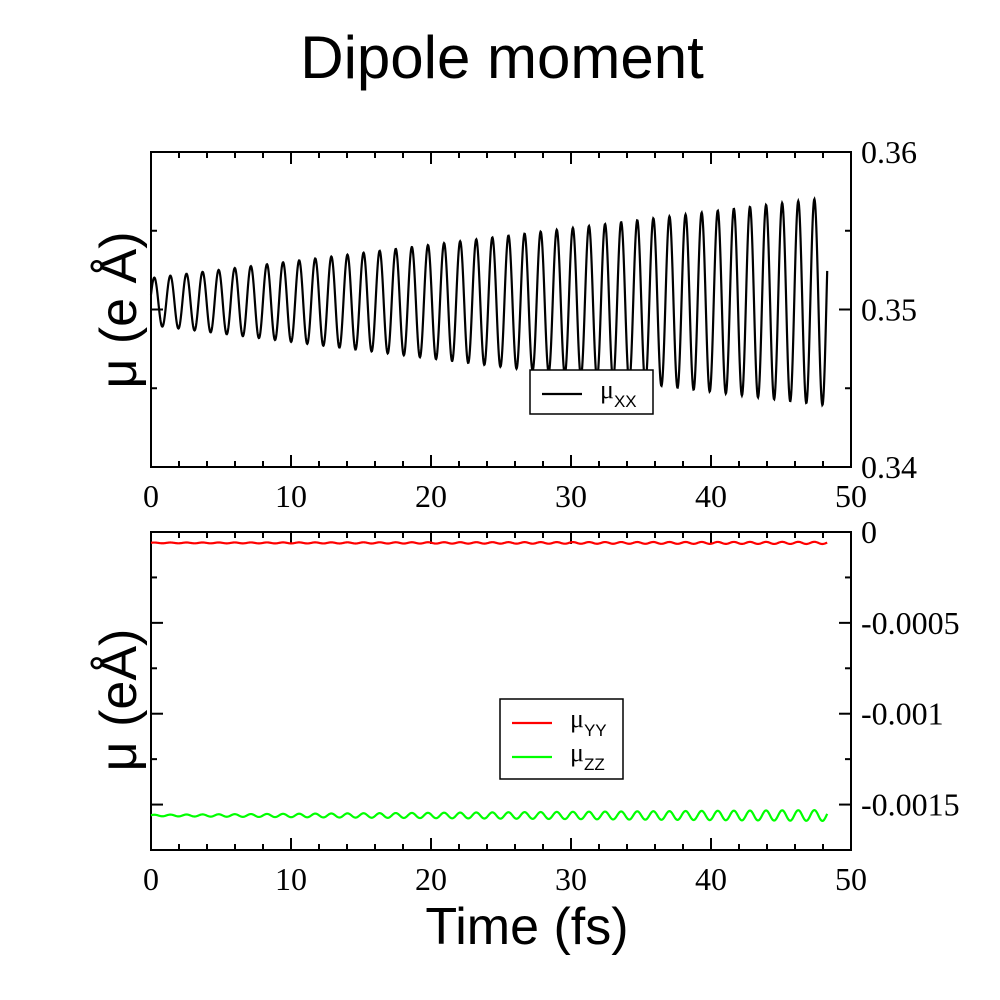  Describe the element at coordinates (595, 730) in the screenshot. I see `legend-label-subscript: YY` at that location.